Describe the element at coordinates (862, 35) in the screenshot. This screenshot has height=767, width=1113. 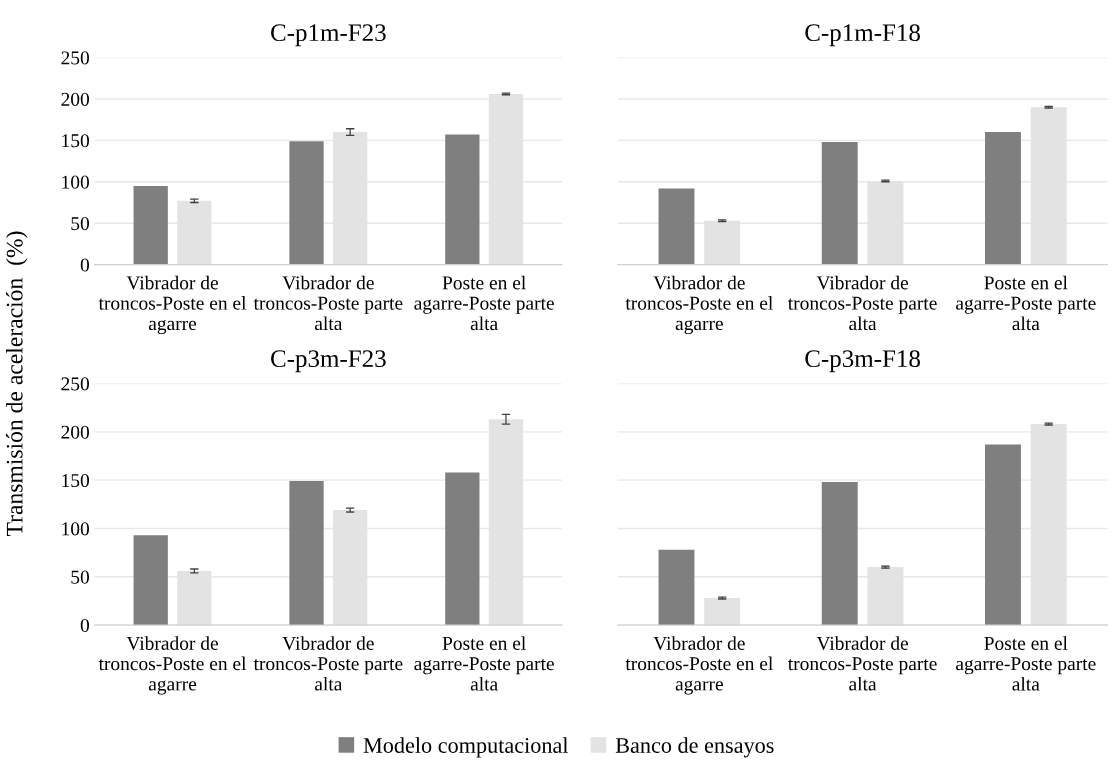
I see `chart-title: C-p1m-F18` at that location.